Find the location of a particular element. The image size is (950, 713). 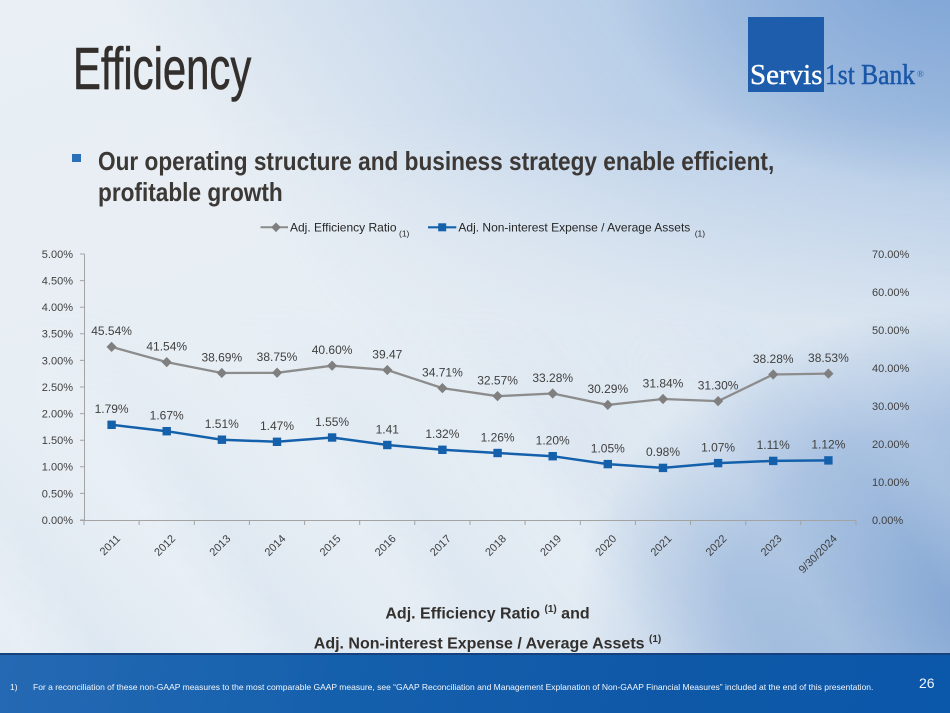

svg-text: 4.50% is located at coordinates (57, 282).